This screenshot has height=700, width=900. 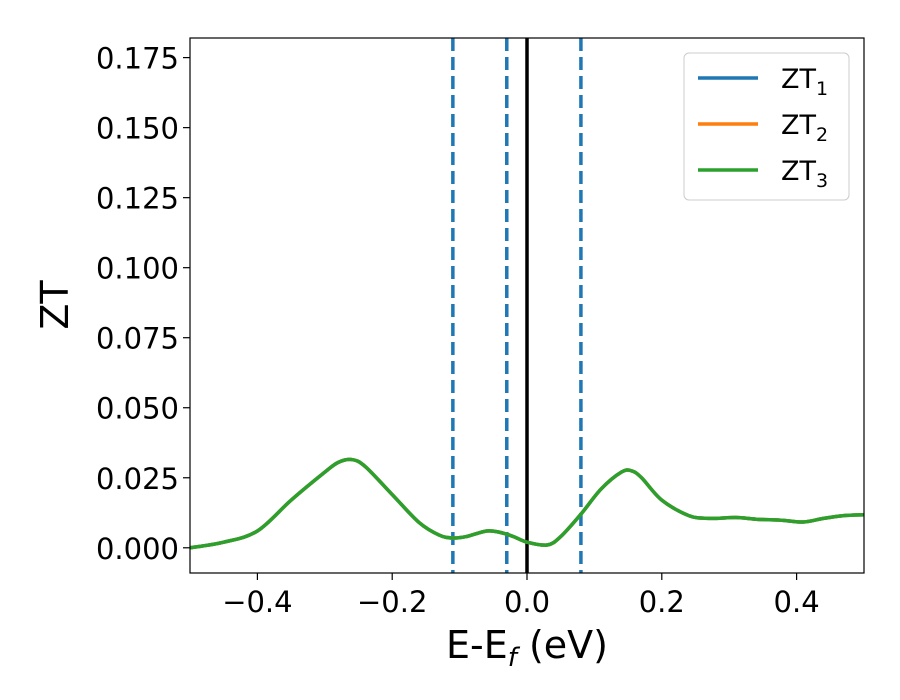 What do you see at coordinates (527, 602) in the screenshot?
I see `x-tick-label: 0.0` at bounding box center [527, 602].